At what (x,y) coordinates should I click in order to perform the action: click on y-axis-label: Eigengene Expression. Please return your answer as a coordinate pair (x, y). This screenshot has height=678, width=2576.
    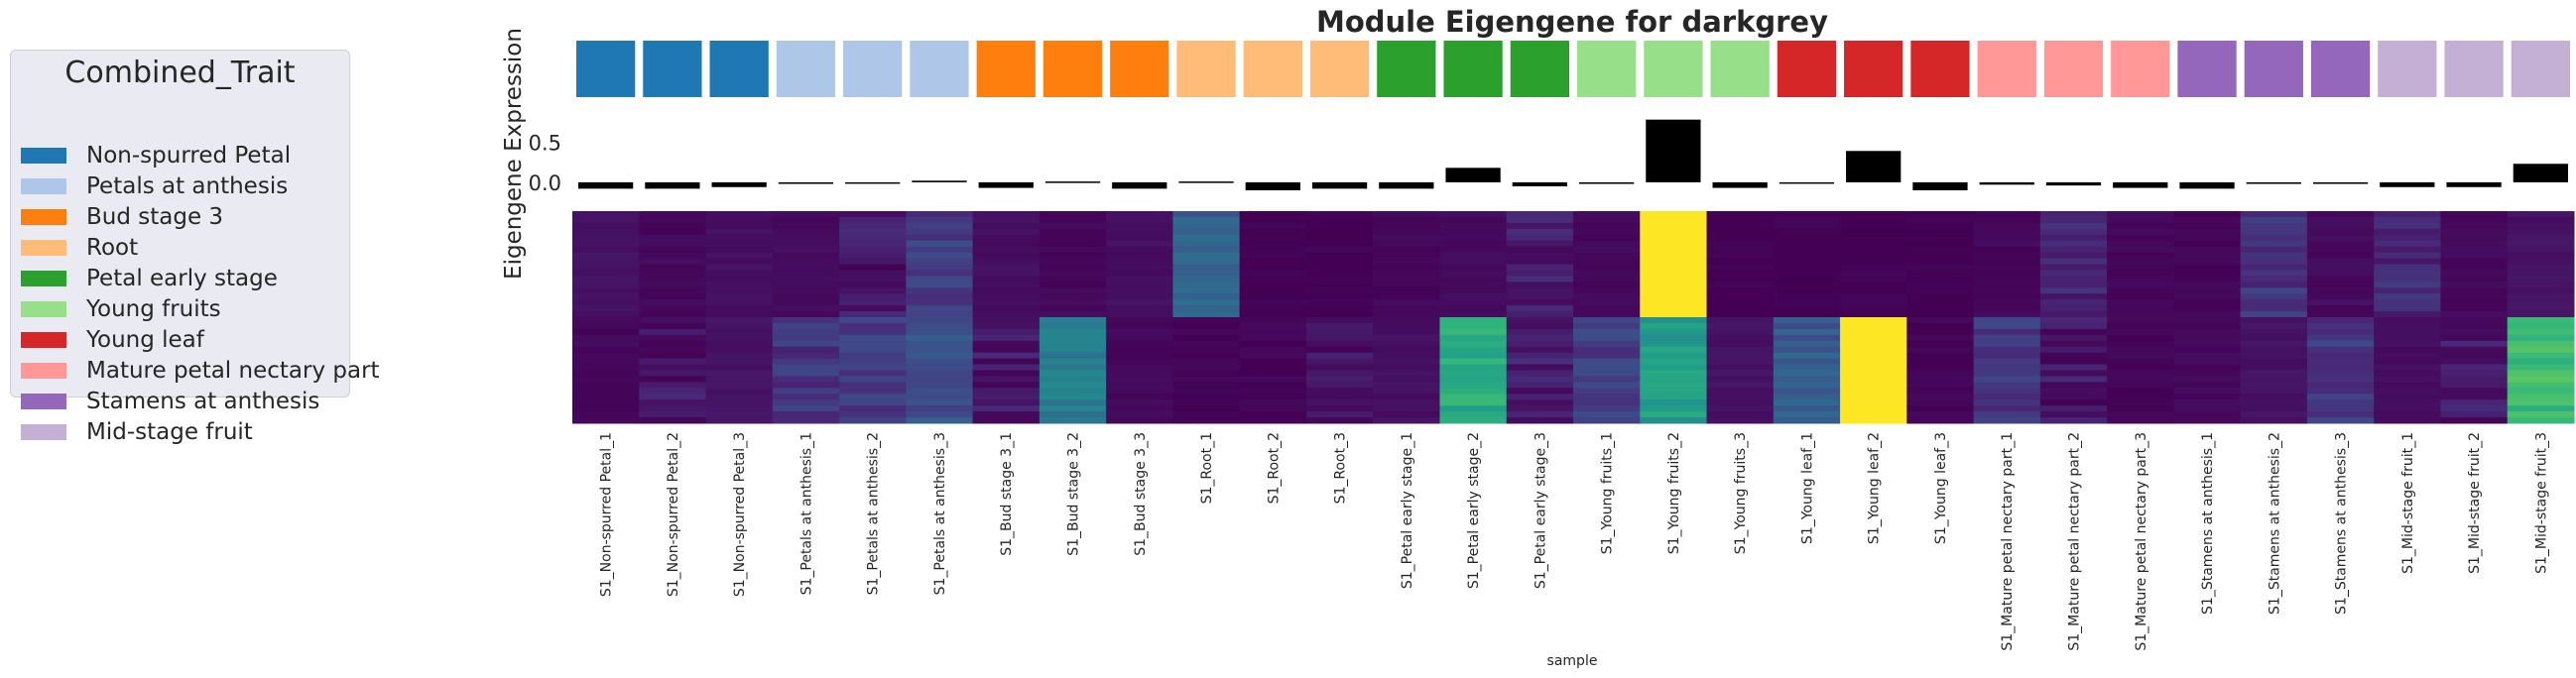
    Looking at the image, I should click on (514, 154).